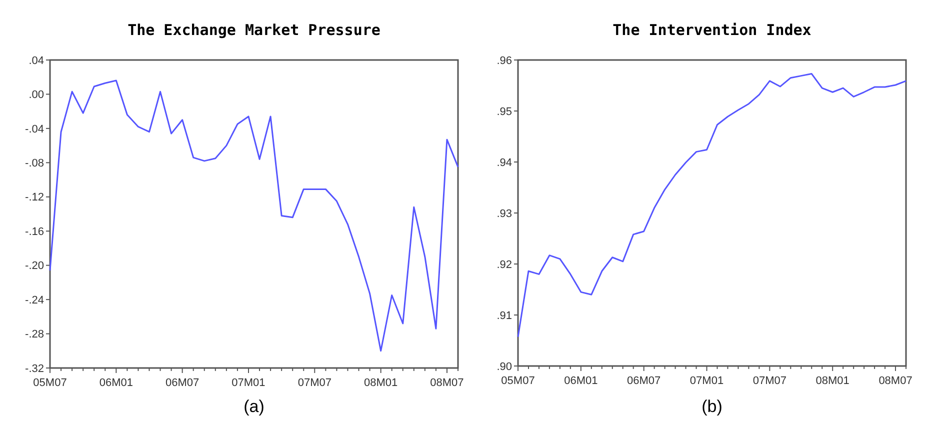 The image size is (929, 430). What do you see at coordinates (254, 406) in the screenshot?
I see `text: (a)` at bounding box center [254, 406].